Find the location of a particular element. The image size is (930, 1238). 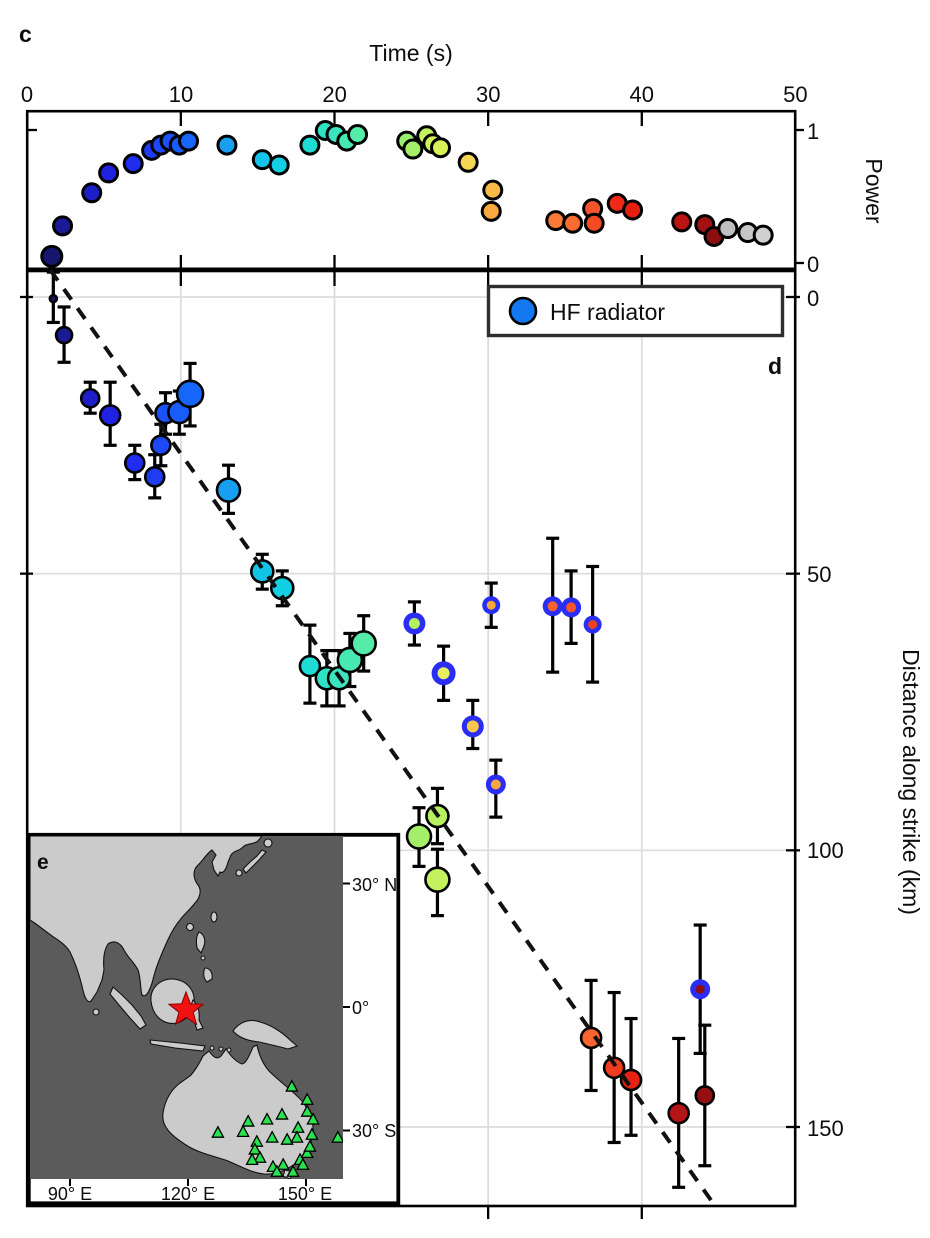

inset-panel-label: e is located at coordinates (43, 862).